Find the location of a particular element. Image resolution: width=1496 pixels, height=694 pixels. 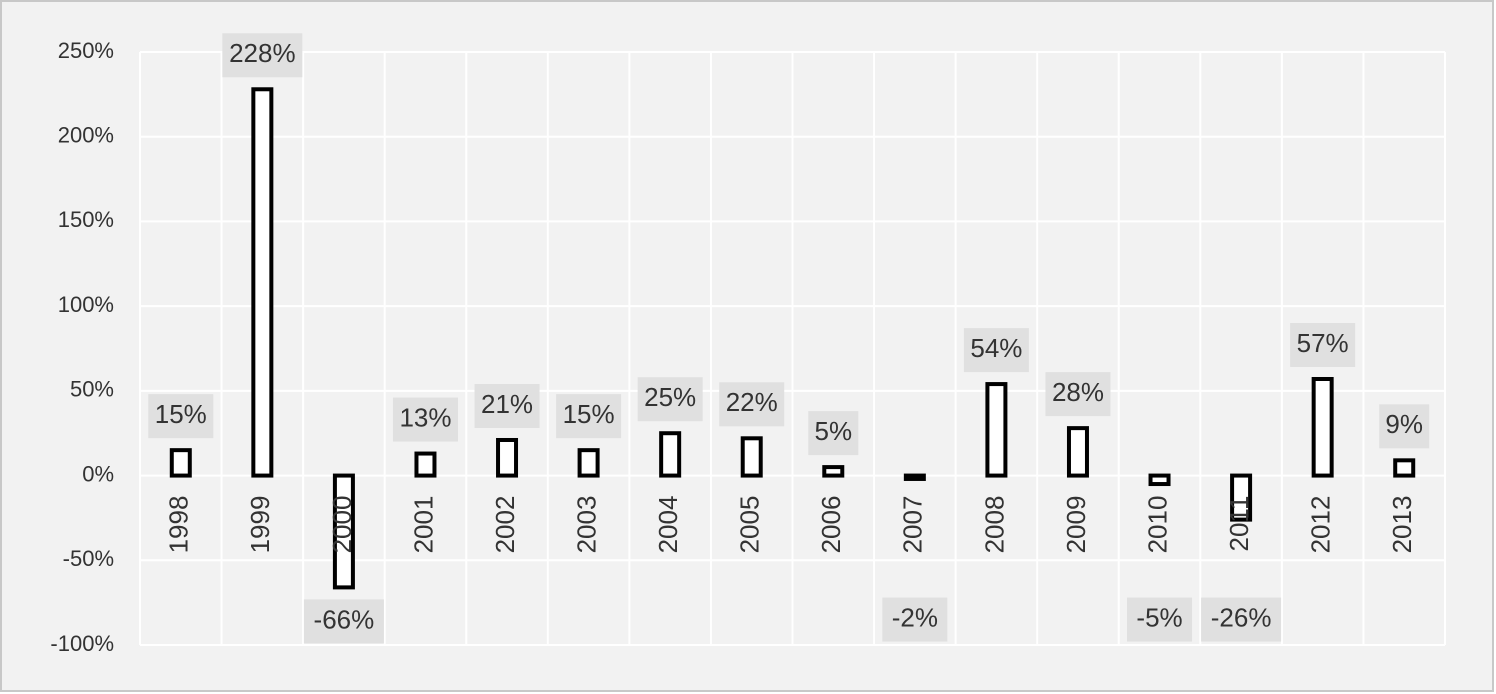

data-label: 5% is located at coordinates (833, 431).